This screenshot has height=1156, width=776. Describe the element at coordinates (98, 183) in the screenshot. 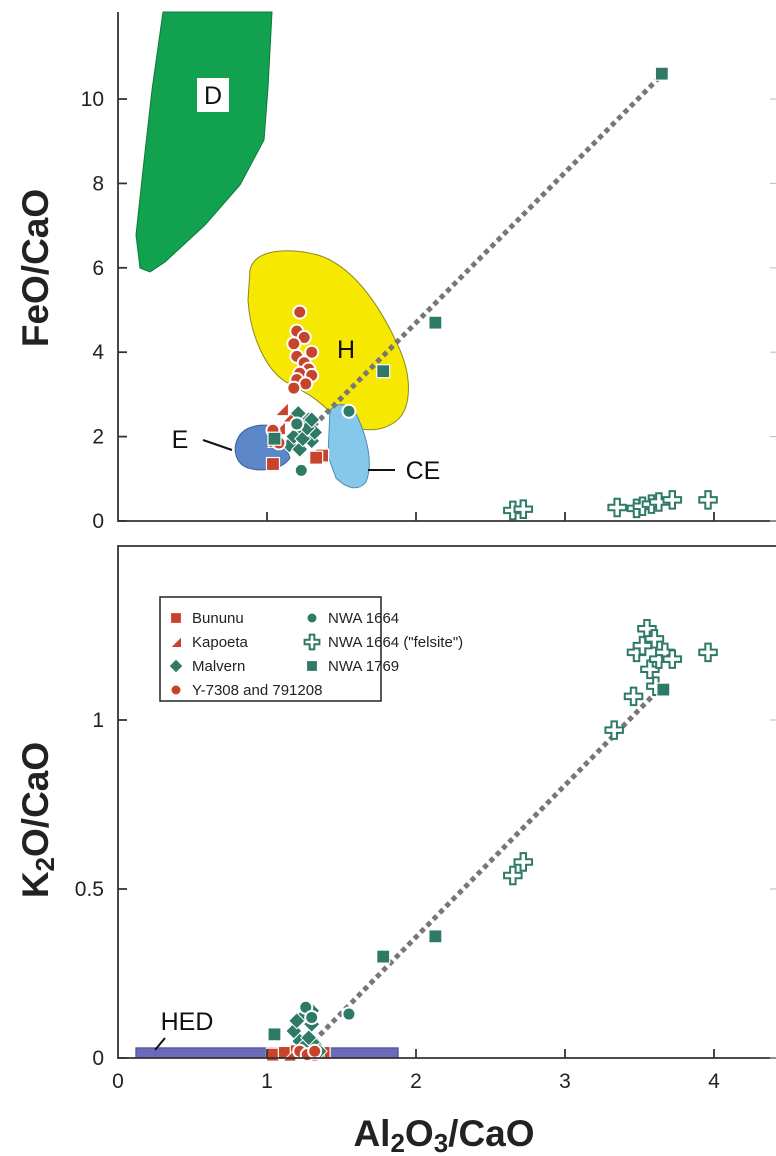

I see `top-y-tick-label: 8` at that location.